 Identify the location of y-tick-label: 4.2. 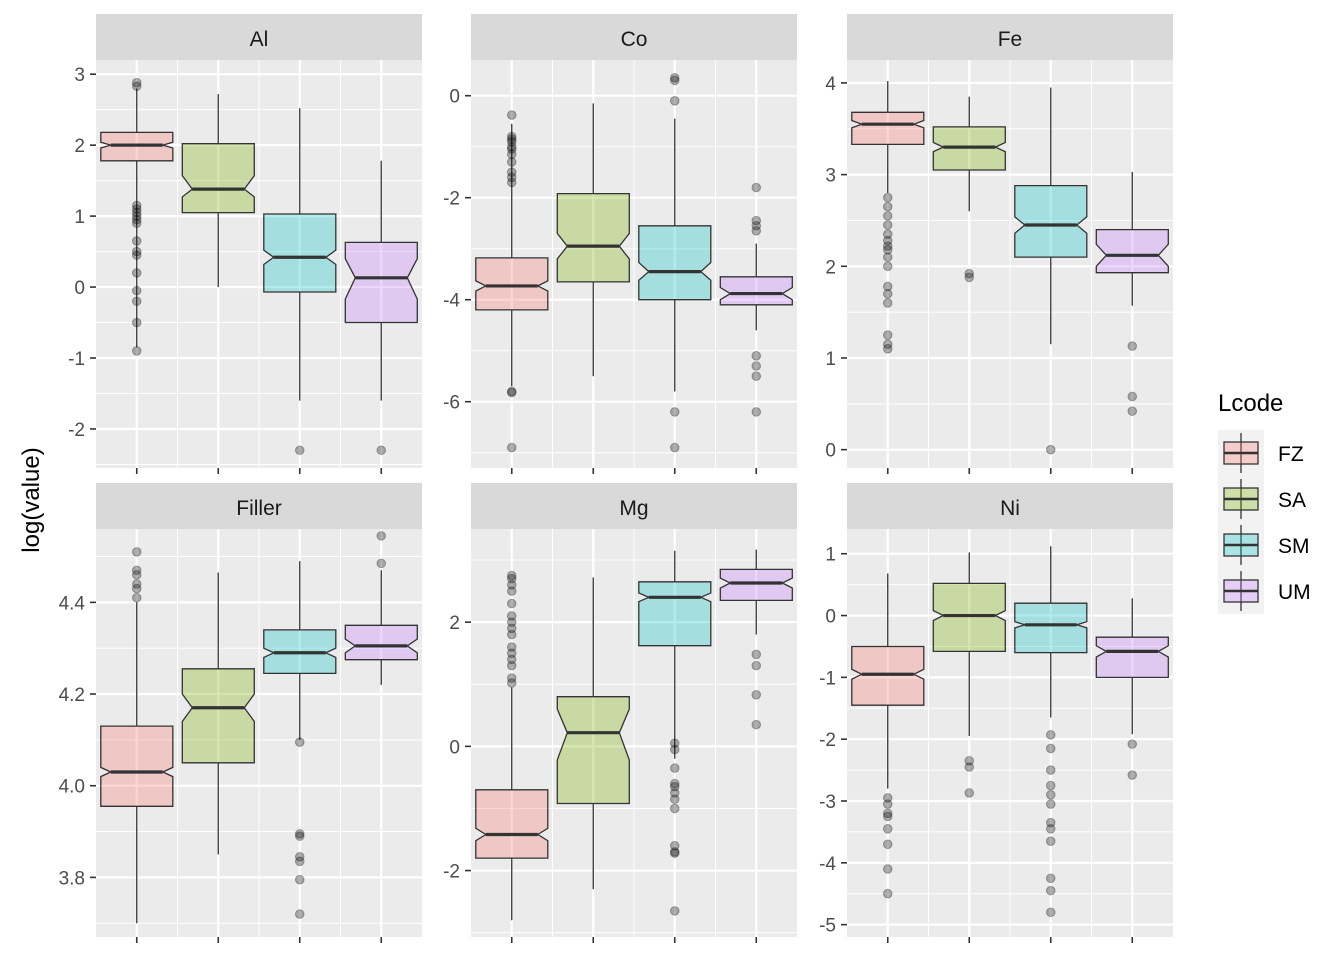
(72, 695).